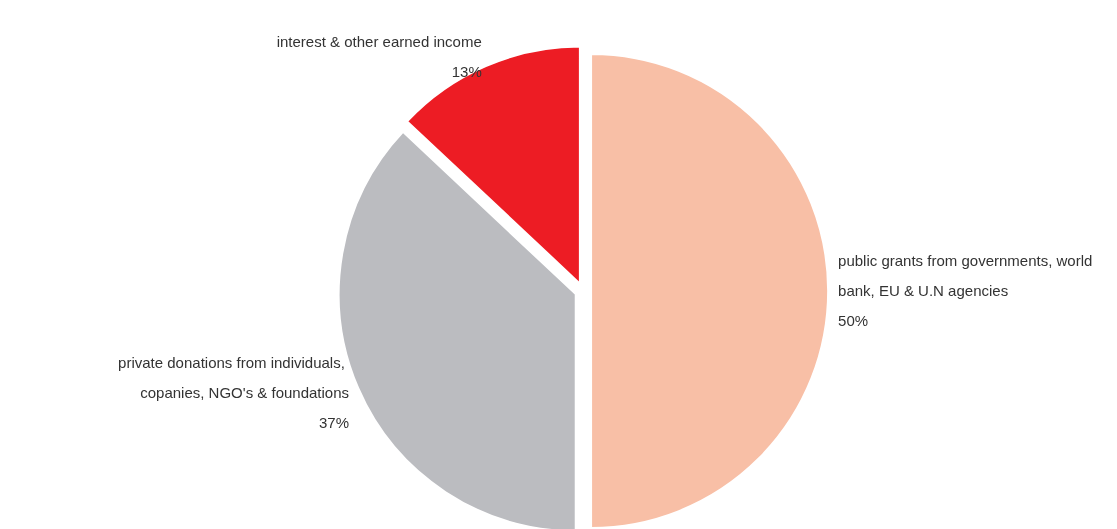 This screenshot has height=529, width=1117. I want to click on slice-label: public grants from governments, world bank, EU & U.N agencies, so click(967, 276).